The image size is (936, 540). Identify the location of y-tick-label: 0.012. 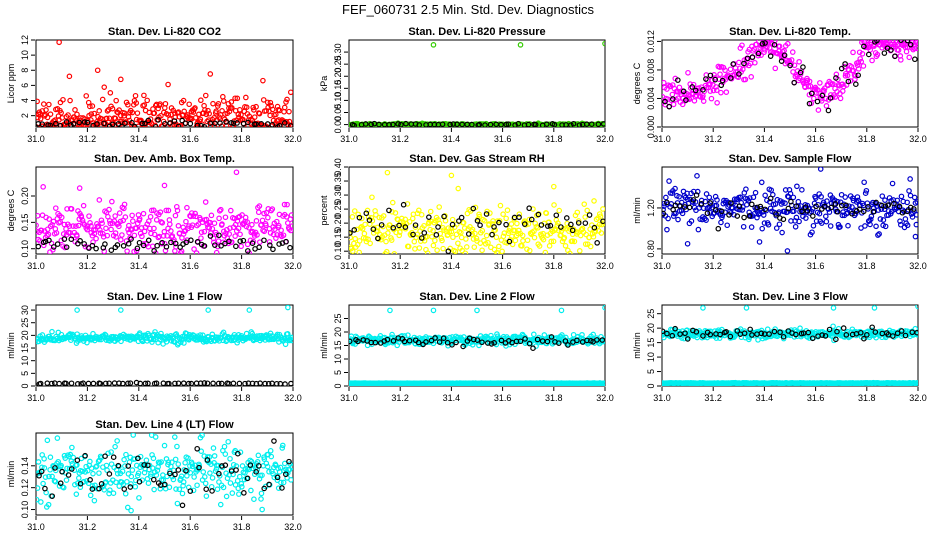
(651, 41).